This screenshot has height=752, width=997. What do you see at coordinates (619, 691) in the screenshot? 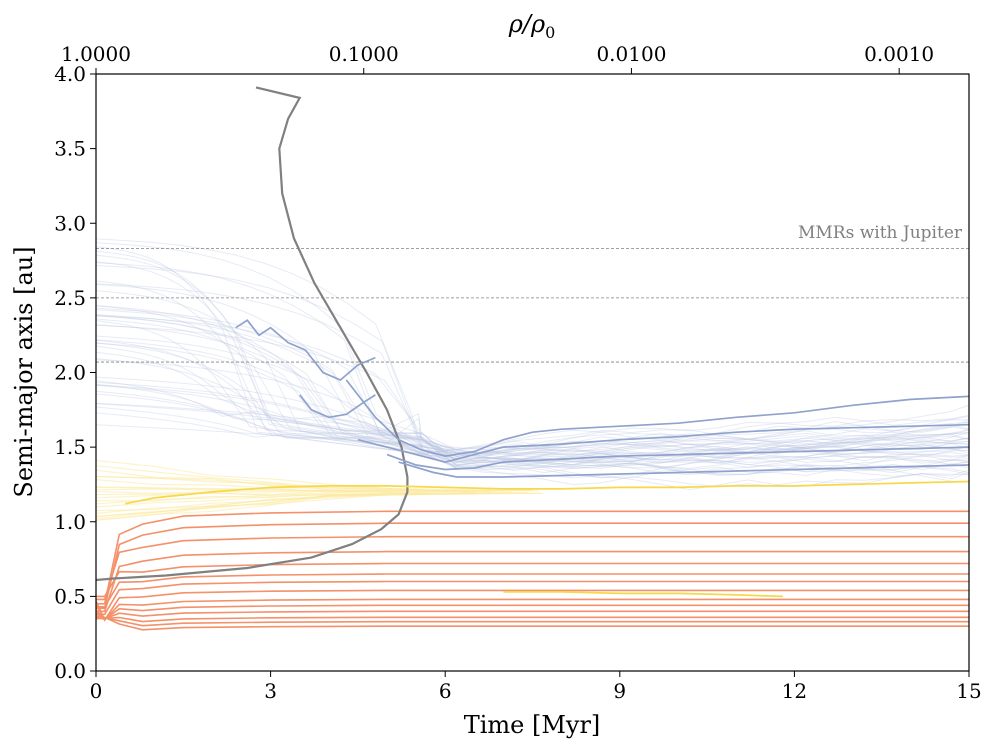
I see `x-tick-label: 9` at bounding box center [619, 691].